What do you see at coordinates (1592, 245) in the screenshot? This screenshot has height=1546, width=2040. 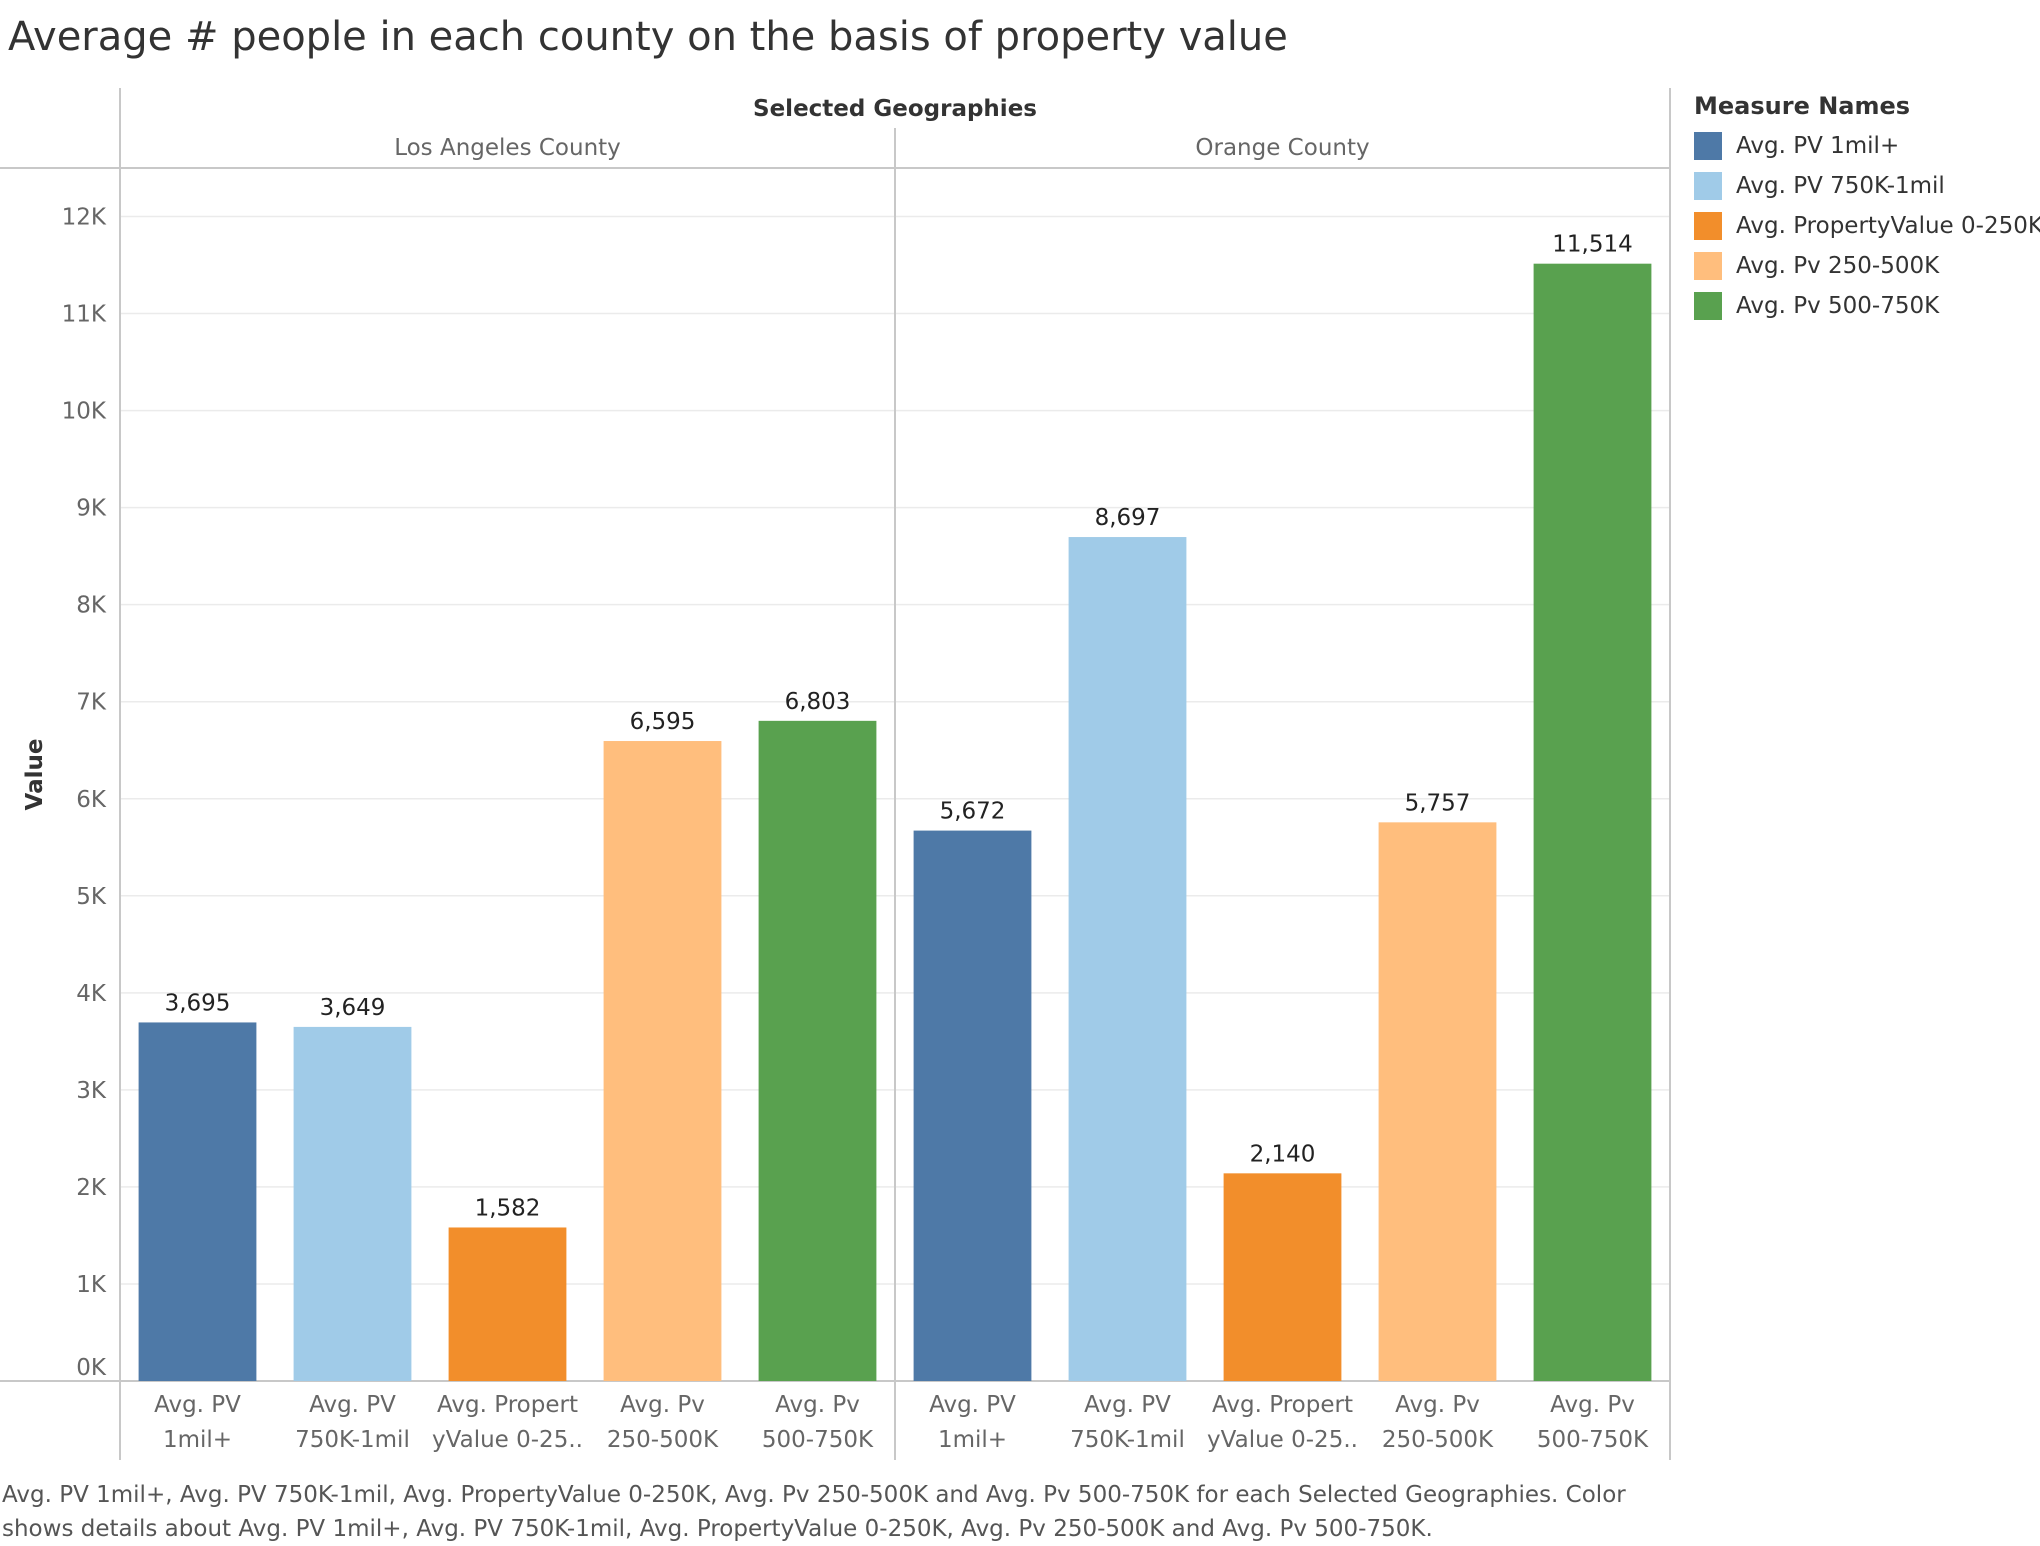 I see `data-label-1-4: 11,514` at bounding box center [1592, 245].